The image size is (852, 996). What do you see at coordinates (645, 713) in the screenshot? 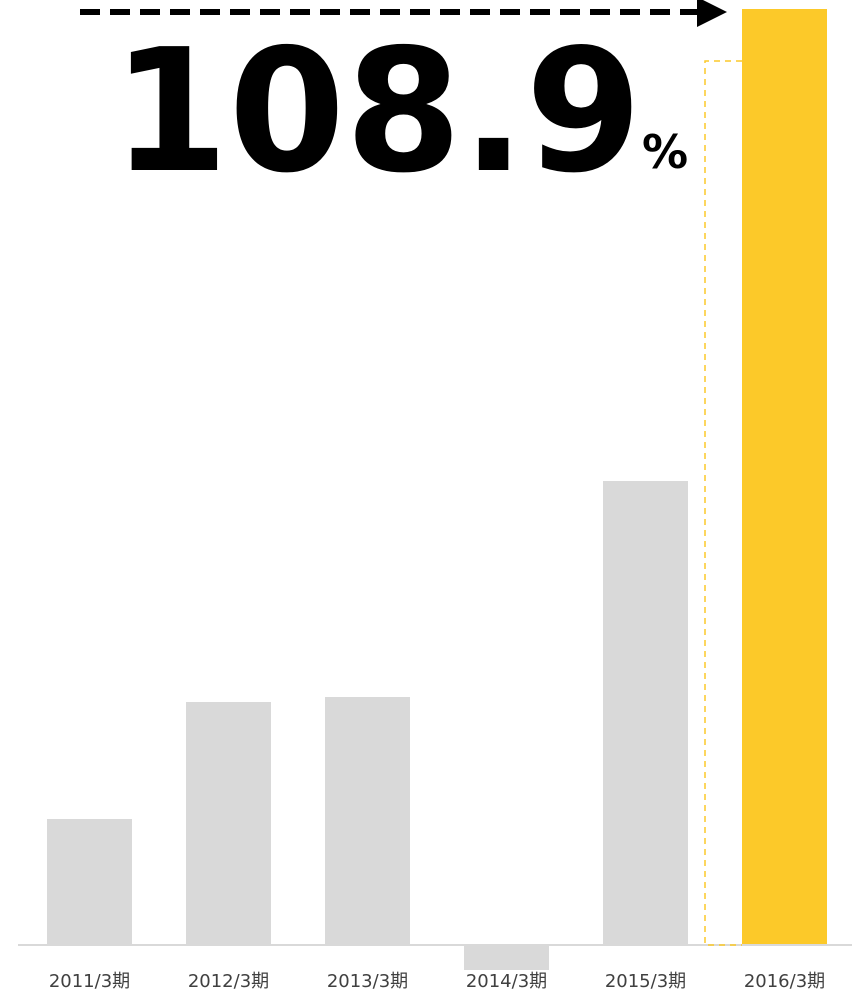
I see `bar-2015/3期` at bounding box center [645, 713].